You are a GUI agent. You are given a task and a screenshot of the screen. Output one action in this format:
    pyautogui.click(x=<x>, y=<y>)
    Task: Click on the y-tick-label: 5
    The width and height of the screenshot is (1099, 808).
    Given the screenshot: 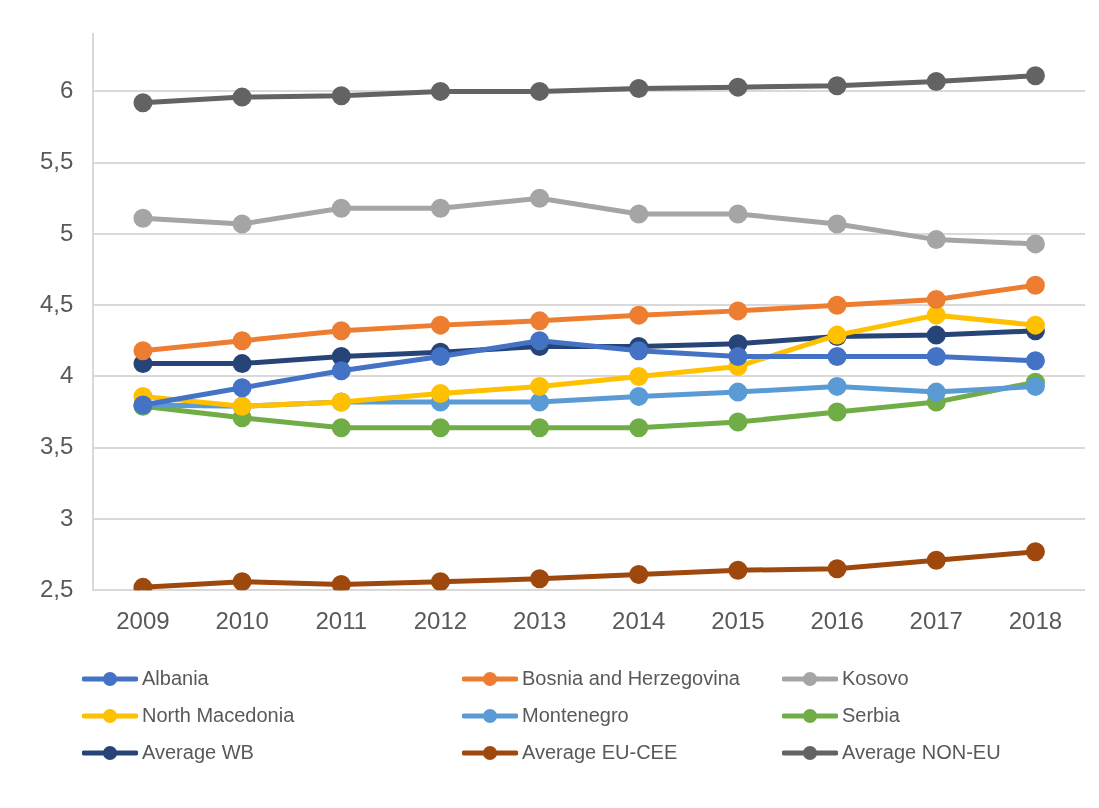 What is the action you would take?
    pyautogui.click(x=67, y=232)
    